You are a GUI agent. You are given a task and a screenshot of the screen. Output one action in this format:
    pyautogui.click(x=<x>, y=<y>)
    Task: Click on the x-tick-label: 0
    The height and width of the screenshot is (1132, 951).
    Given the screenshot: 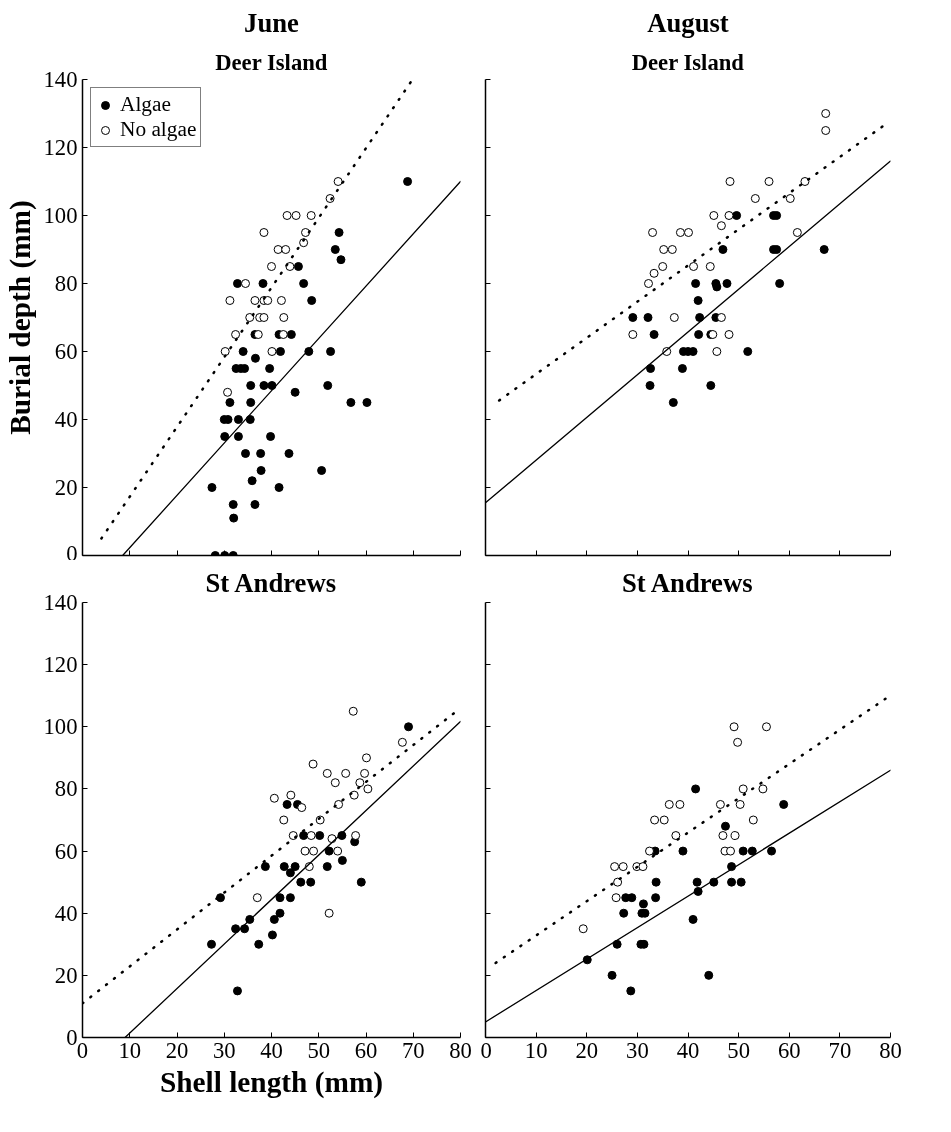 What is the action you would take?
    pyautogui.click(x=486, y=1050)
    